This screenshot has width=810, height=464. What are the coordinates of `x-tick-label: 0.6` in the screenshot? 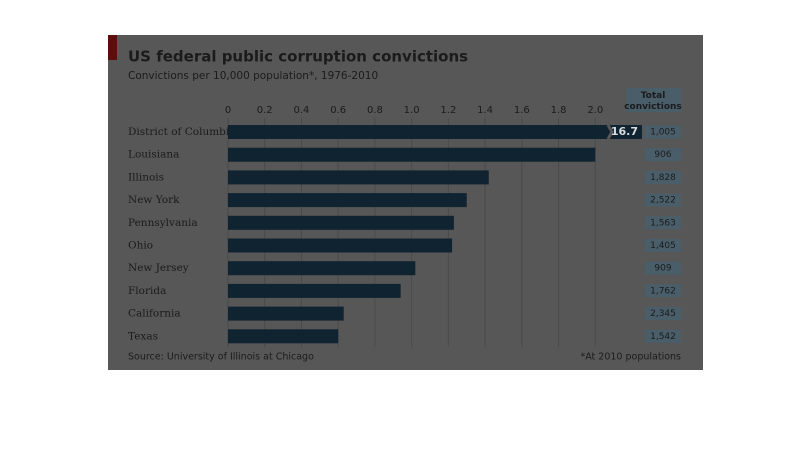 It's located at (338, 110).